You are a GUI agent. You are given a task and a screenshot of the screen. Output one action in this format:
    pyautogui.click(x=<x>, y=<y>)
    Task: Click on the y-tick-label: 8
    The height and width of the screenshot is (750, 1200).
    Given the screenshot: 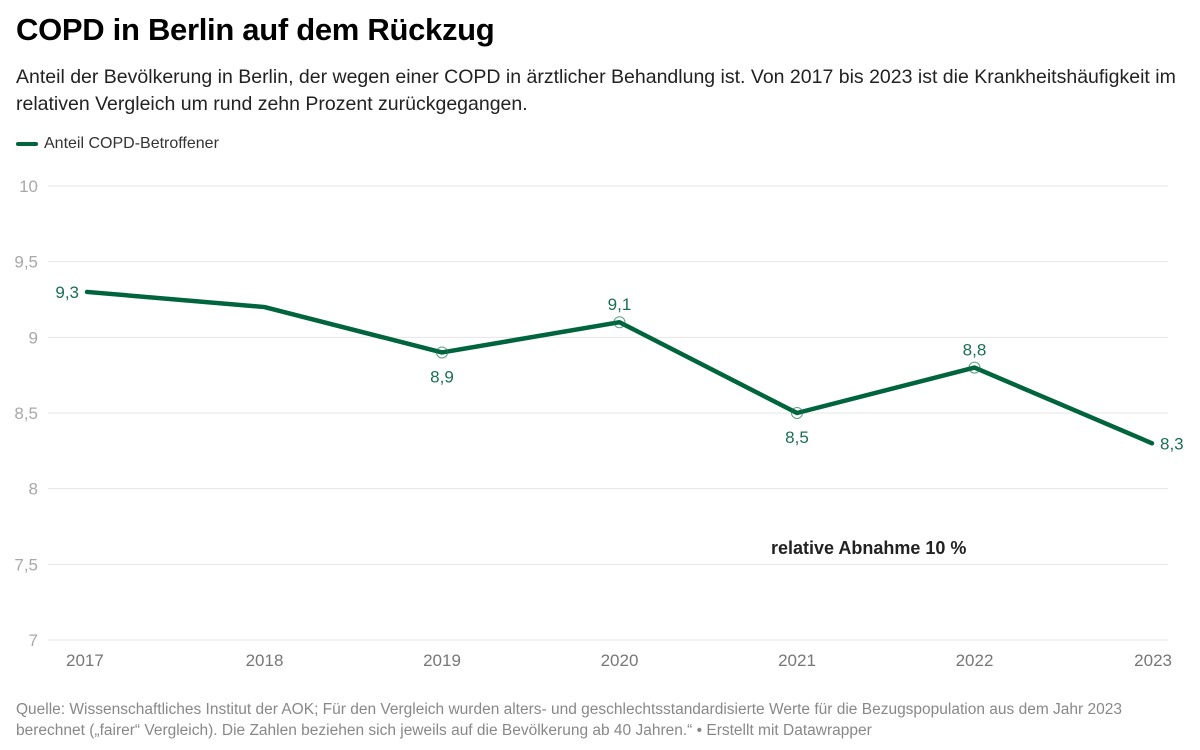 What is the action you would take?
    pyautogui.click(x=33, y=489)
    